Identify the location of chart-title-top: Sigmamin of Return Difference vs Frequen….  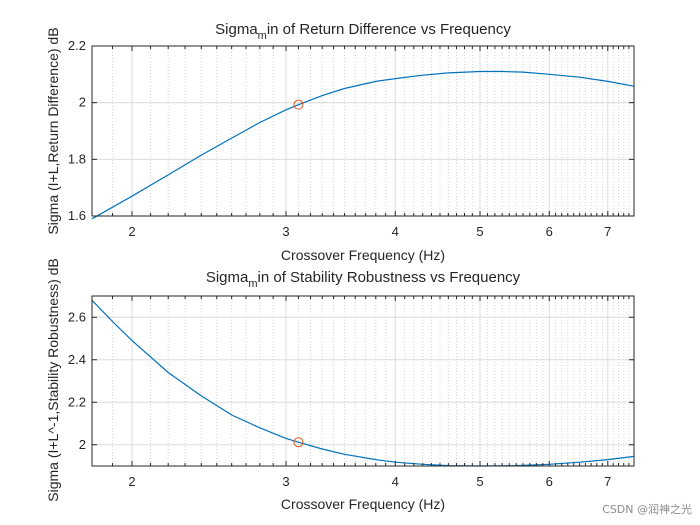
(363, 31).